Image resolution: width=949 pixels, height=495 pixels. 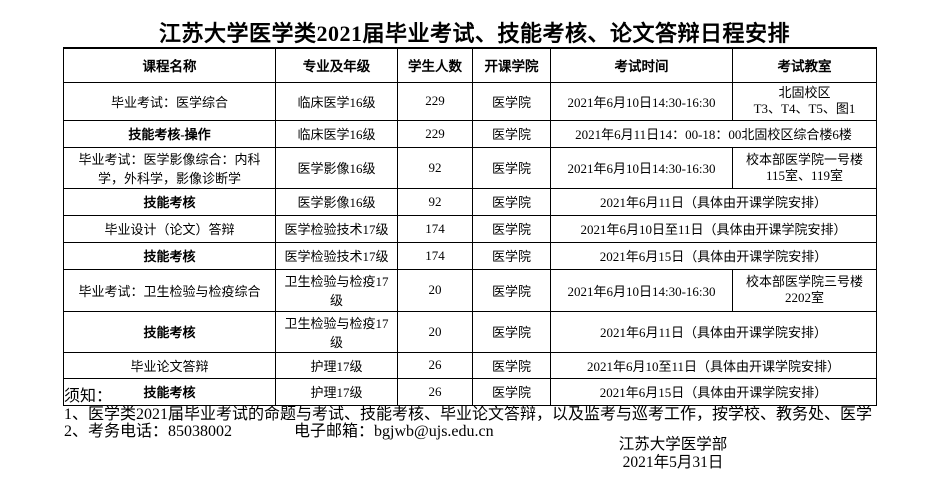 What do you see at coordinates (394, 431) in the screenshot?
I see `notes-email: 电子邮箱：bgjwb@ujs.edu.cn` at bounding box center [394, 431].